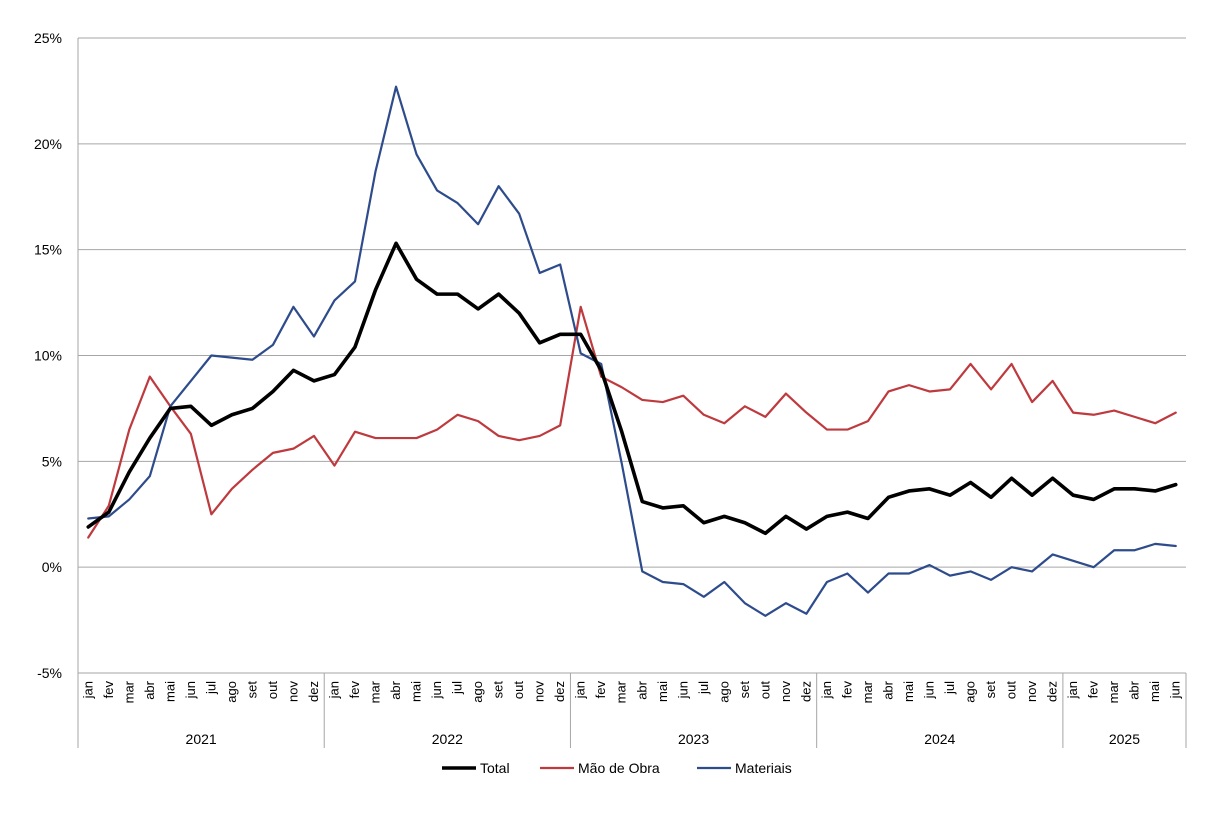 The image size is (1226, 815). I want to click on legend: Total Mão de Obra Materiais, so click(617, 768).